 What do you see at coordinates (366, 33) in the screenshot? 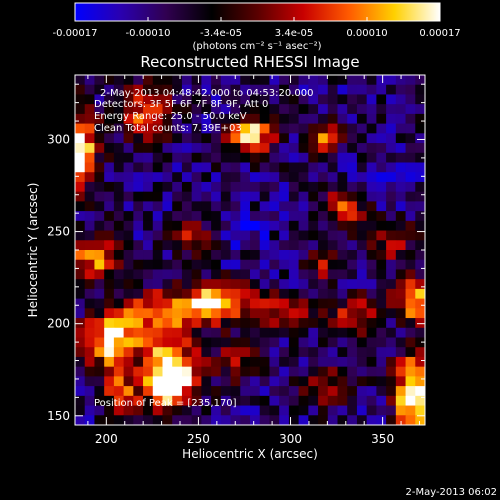
I see `colorbar-tick-label: 0.00010` at bounding box center [366, 33].